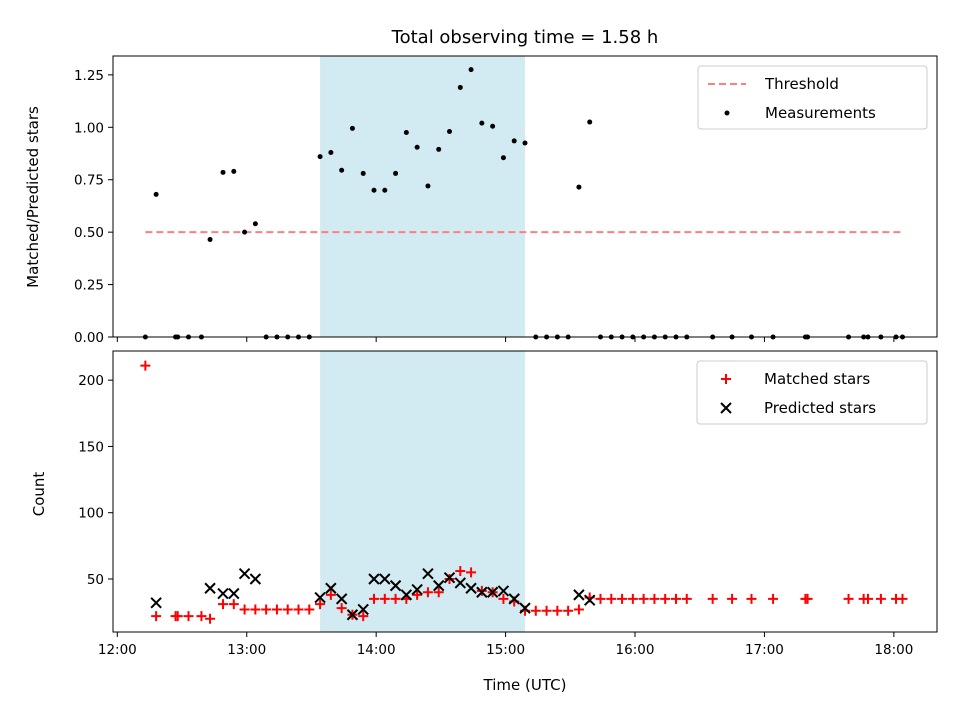  I want to click on y-tick-label: 200, so click(91, 381).